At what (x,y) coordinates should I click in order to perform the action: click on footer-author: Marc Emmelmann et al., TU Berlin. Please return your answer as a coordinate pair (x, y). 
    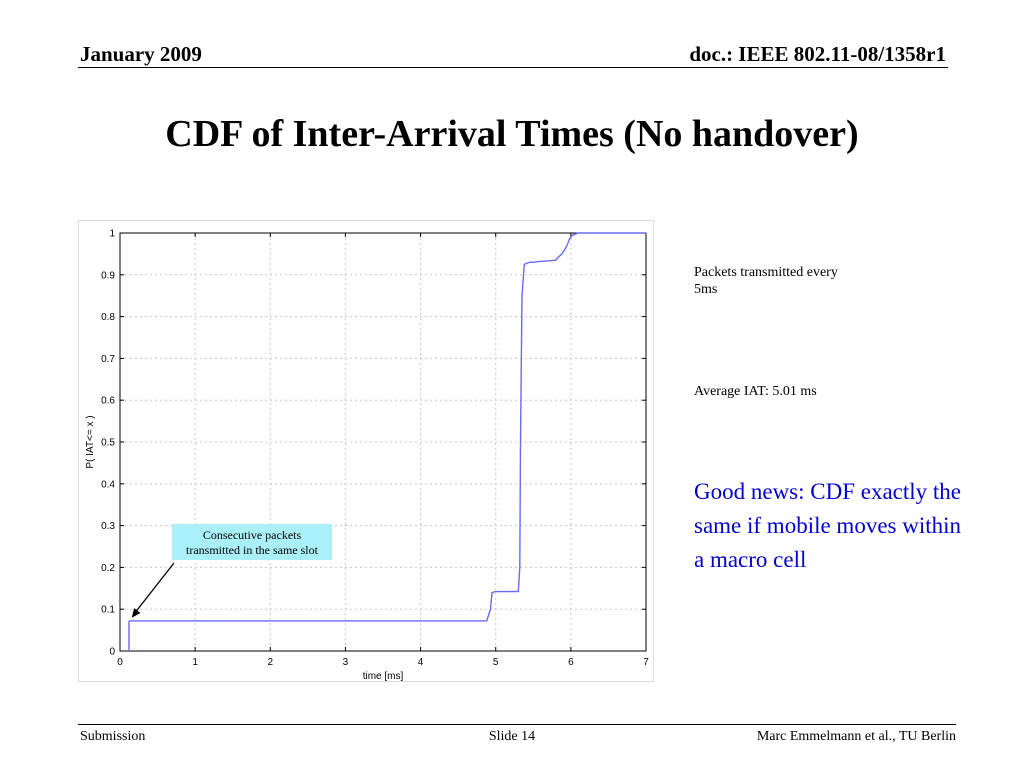
    Looking at the image, I should click on (856, 736).